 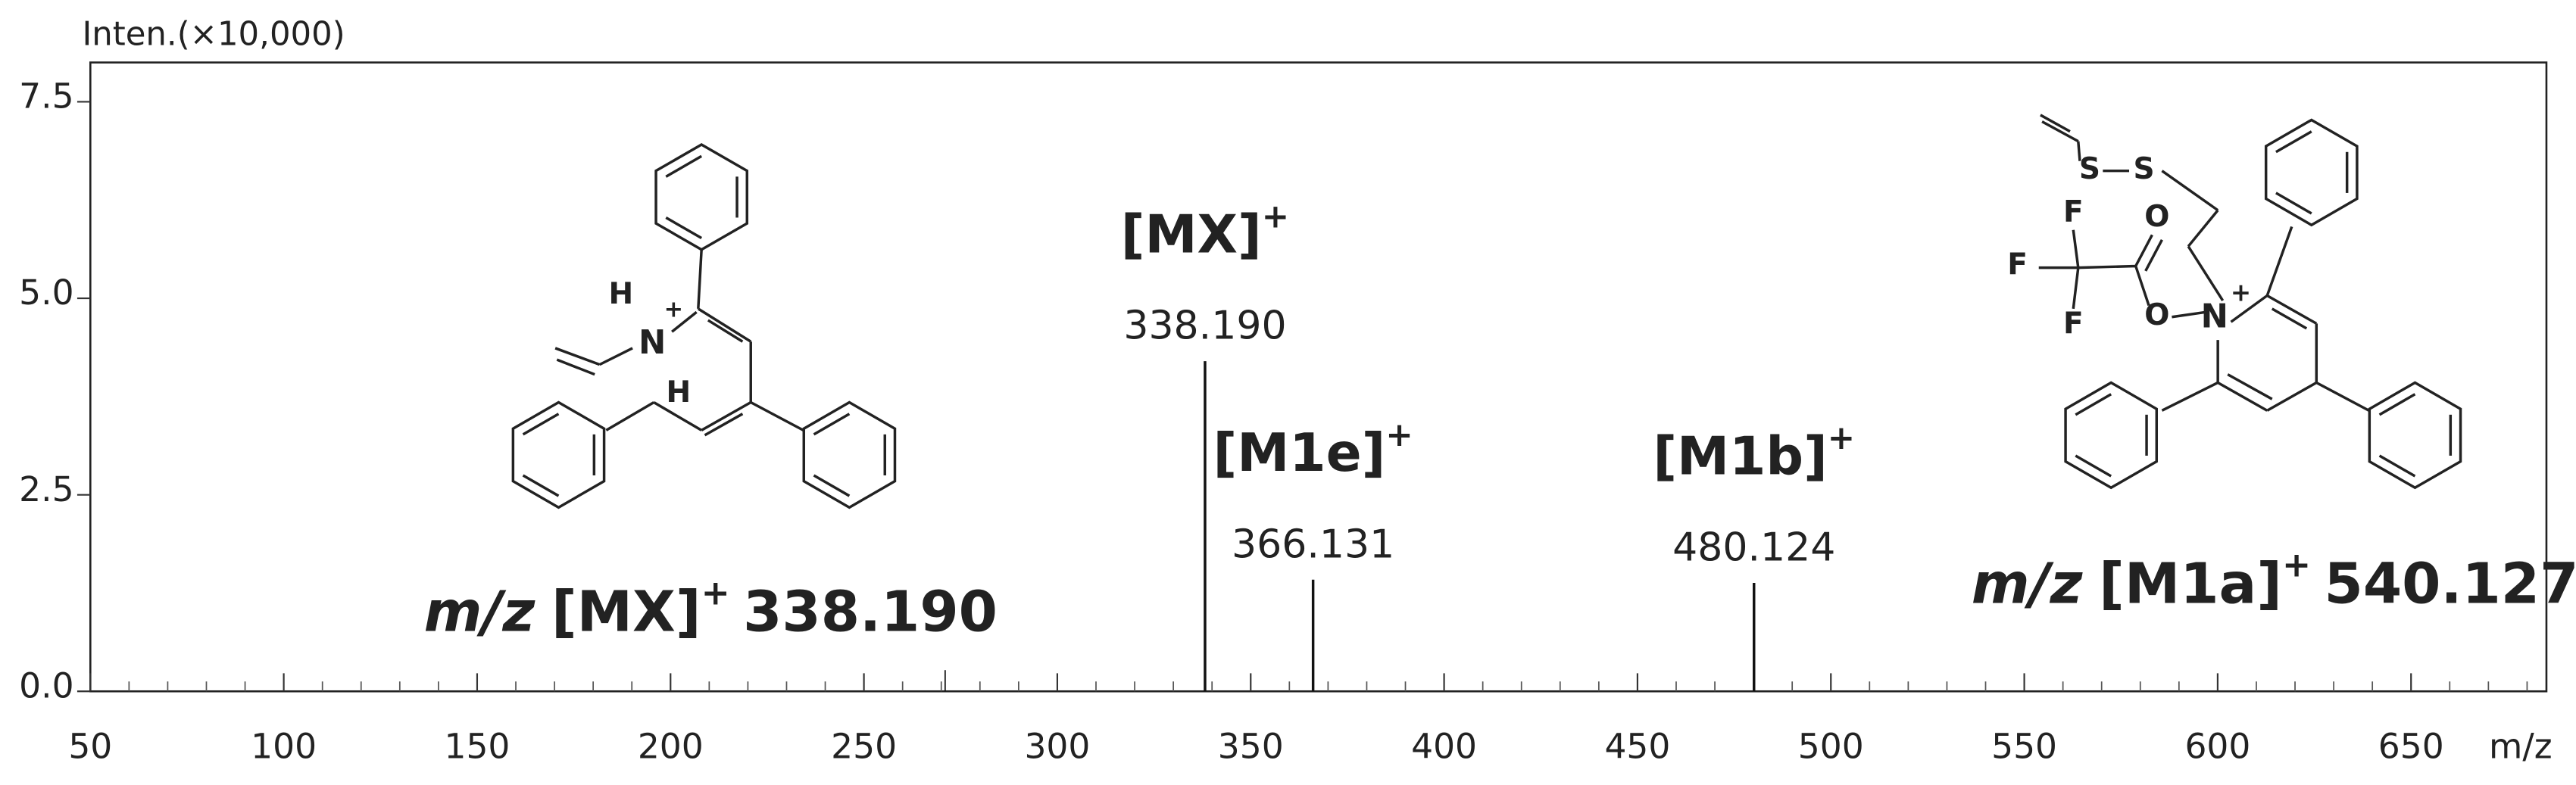 What do you see at coordinates (1831, 747) in the screenshot?
I see `x-tick-label: 500` at bounding box center [1831, 747].